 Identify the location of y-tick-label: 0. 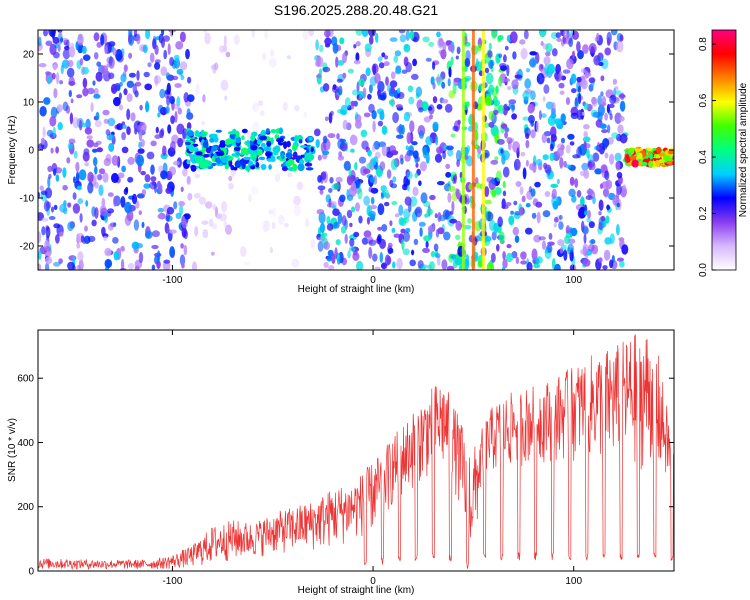
(31, 151).